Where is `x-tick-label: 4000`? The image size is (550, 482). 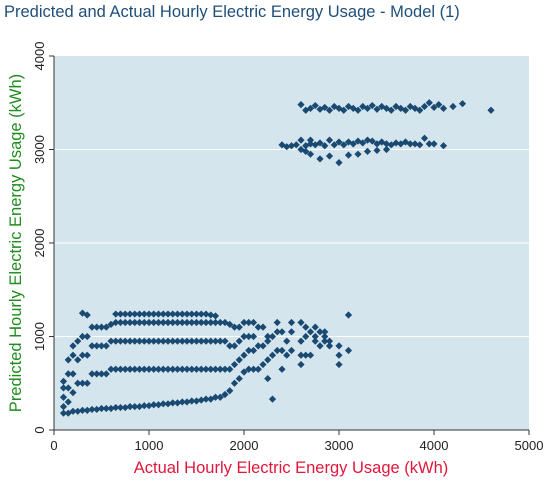
x-tick-label: 4000 is located at coordinates (434, 445).